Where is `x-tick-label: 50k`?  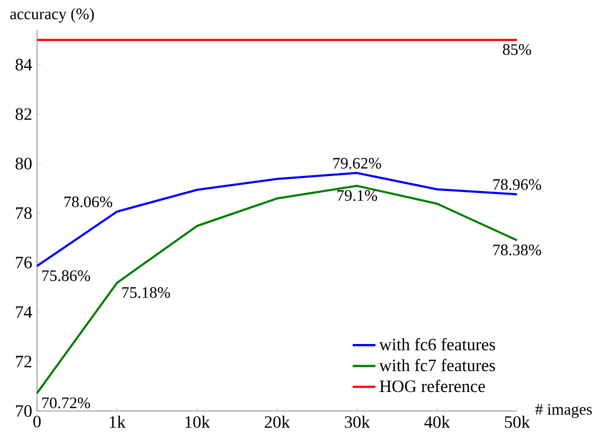 x-tick-label: 50k is located at coordinates (517, 422).